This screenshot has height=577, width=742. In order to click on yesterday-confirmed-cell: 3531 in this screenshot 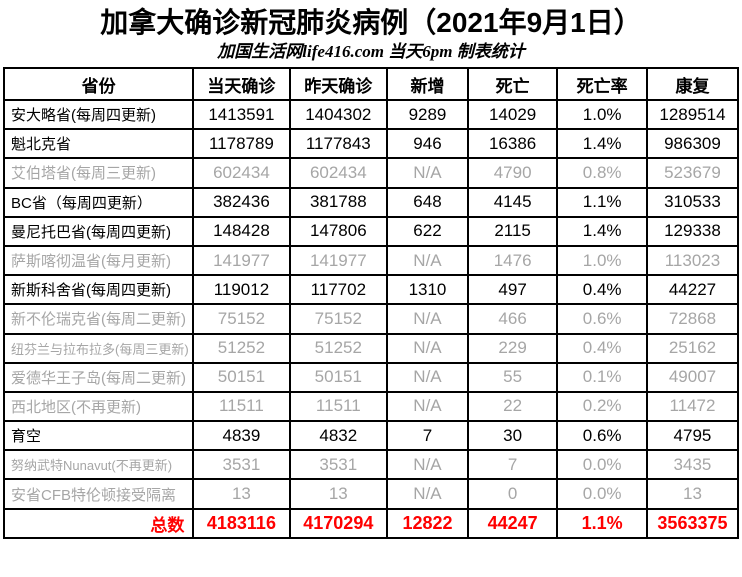, I will do `click(338, 465)`.